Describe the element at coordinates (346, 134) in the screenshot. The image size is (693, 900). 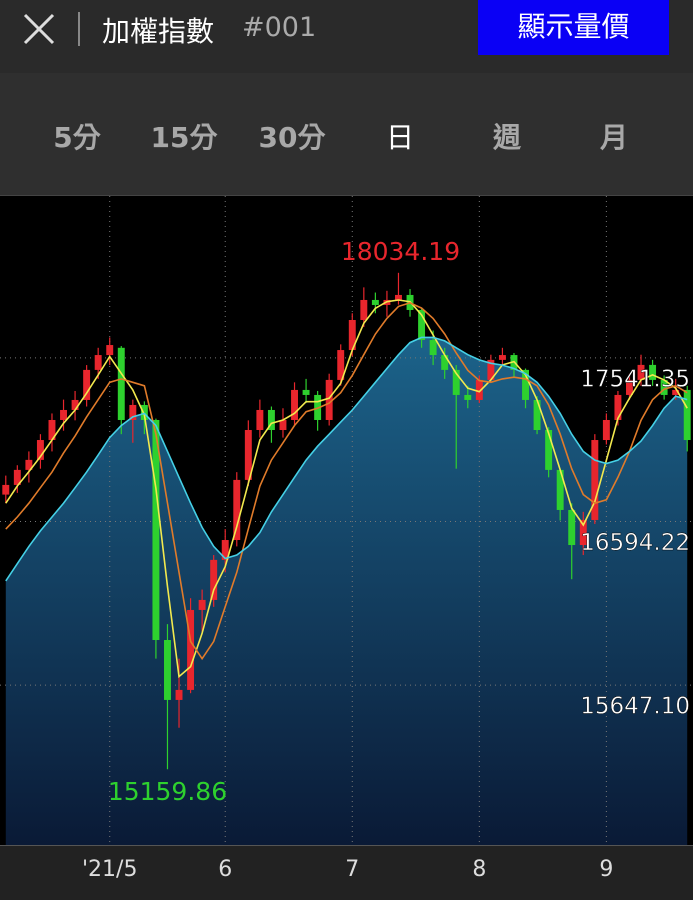
I see `tab-bar: 5分 15分 30分 日 週 月` at that location.